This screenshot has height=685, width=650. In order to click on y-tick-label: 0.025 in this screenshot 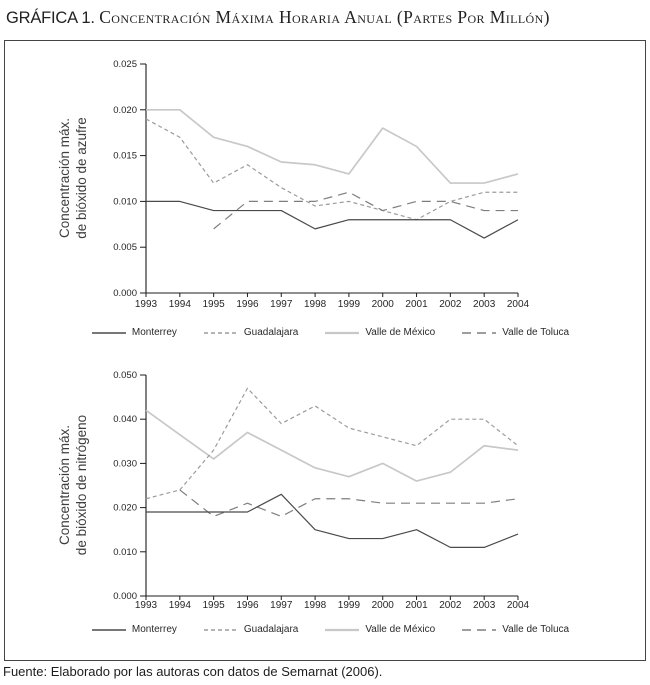, I will do `click(125, 64)`.